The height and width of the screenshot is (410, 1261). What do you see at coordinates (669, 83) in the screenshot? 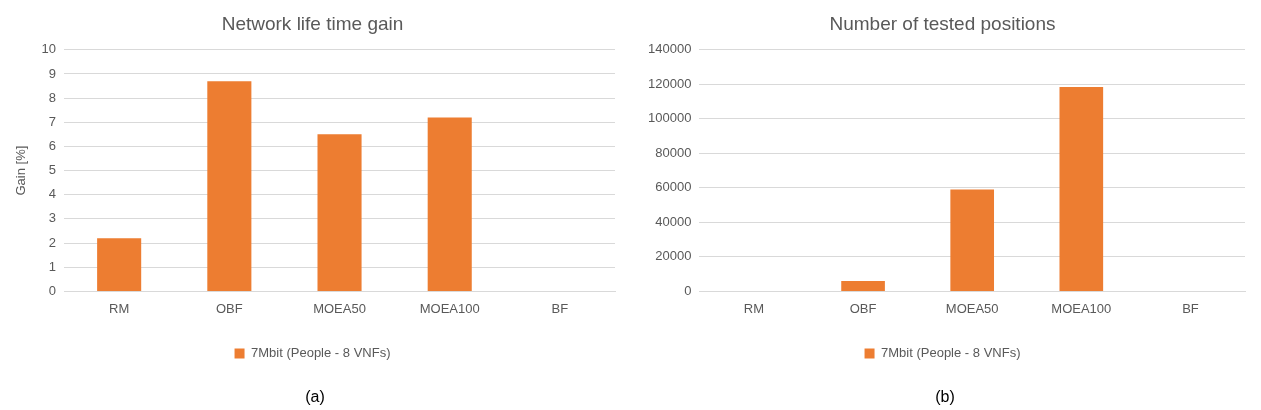
I see `y-tick-label: 120000` at bounding box center [669, 83].